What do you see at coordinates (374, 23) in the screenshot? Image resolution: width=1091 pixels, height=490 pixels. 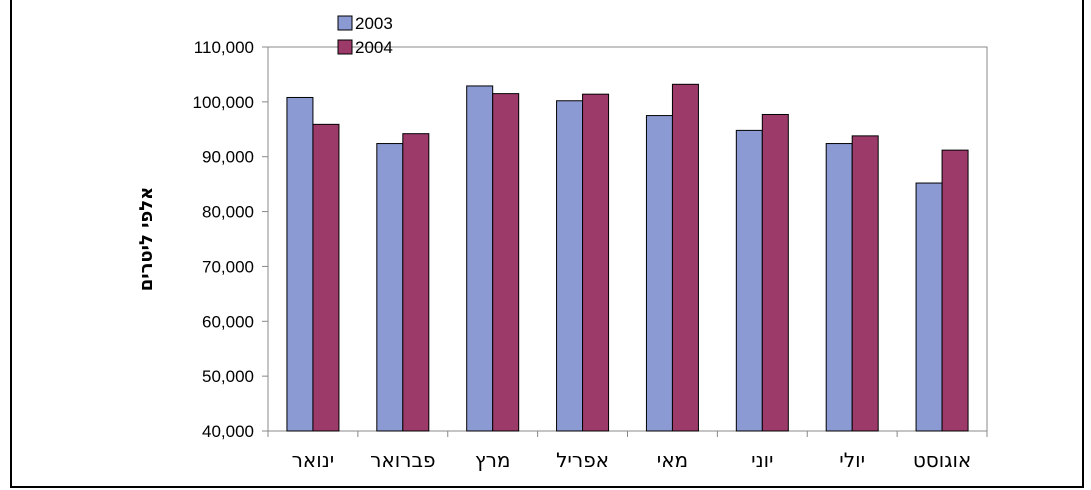 I see `legend-label-2003: 2003` at bounding box center [374, 23].